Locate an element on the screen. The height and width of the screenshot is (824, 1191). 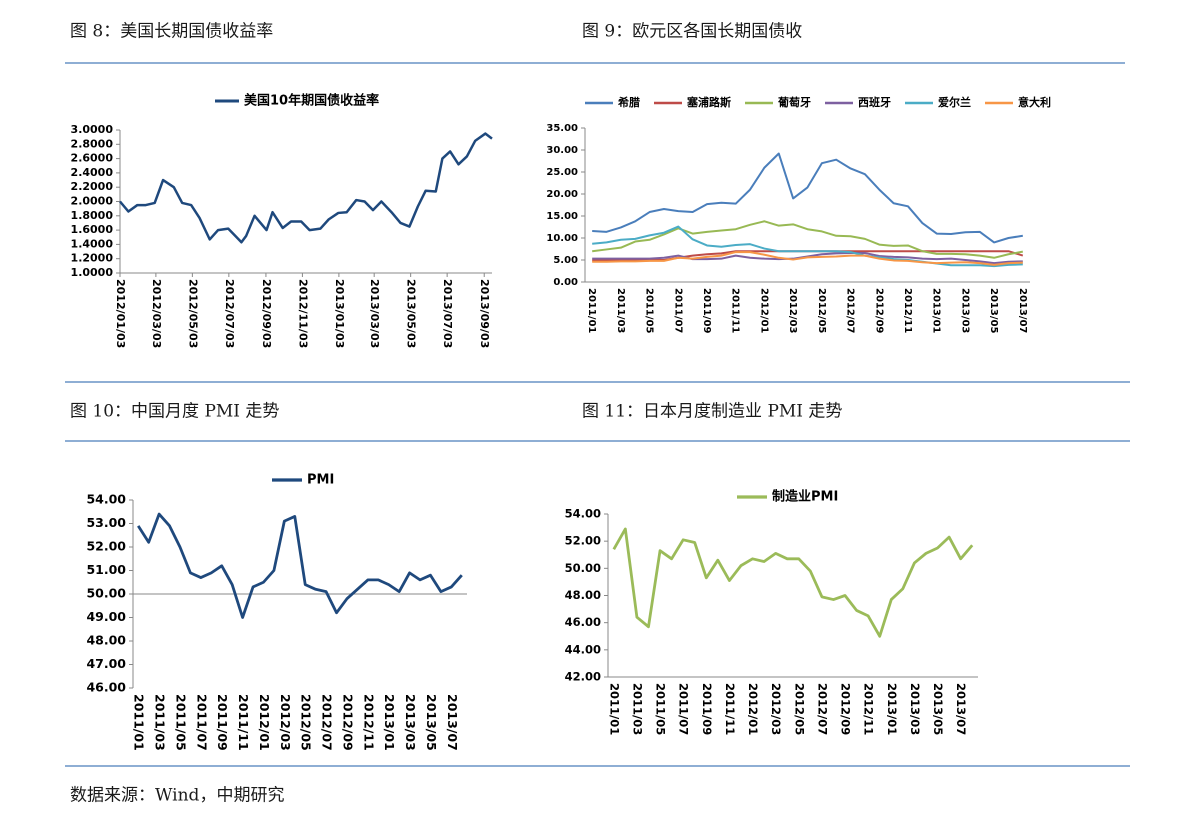
y-tick-label: 49.00 is located at coordinates (106, 616).